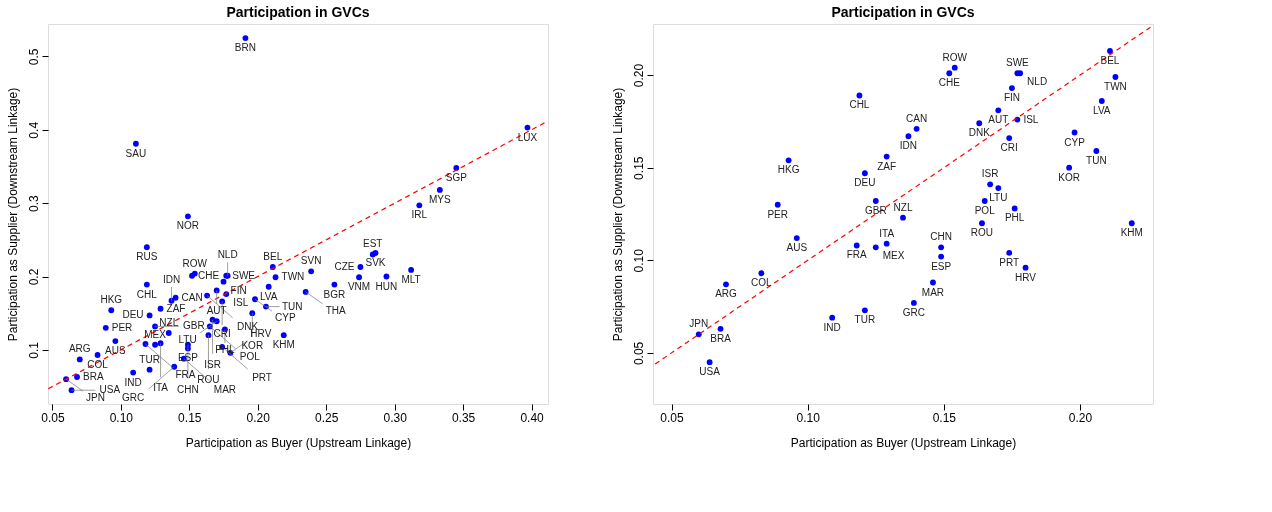 Image resolution: width=1272 pixels, height=512 pixels. I want to click on y-tick-label: 0.10, so click(638, 260).